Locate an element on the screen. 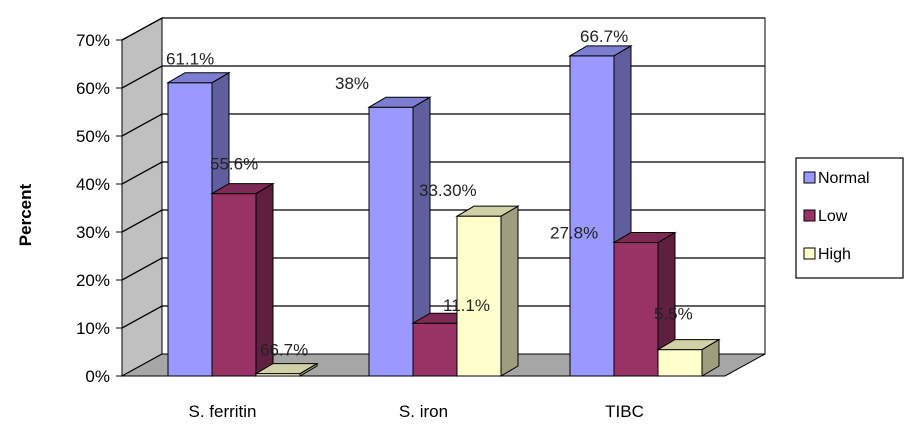 The image size is (914, 425). y-tick-label: 50% is located at coordinates (93, 136).